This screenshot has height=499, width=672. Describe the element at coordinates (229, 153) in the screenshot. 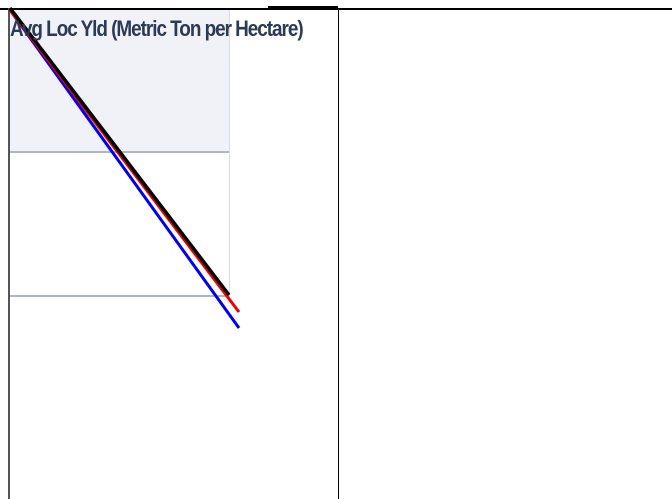

I see `plot-right-edge` at that location.